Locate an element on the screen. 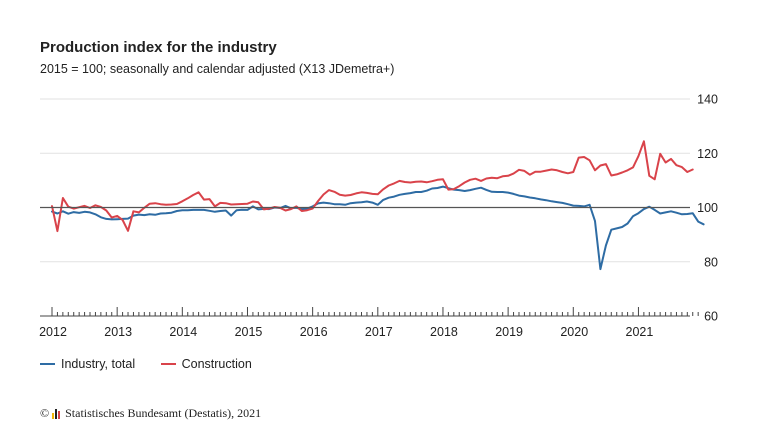 The width and height of the screenshot is (770, 433). x-tick-label: 2015 is located at coordinates (249, 332).